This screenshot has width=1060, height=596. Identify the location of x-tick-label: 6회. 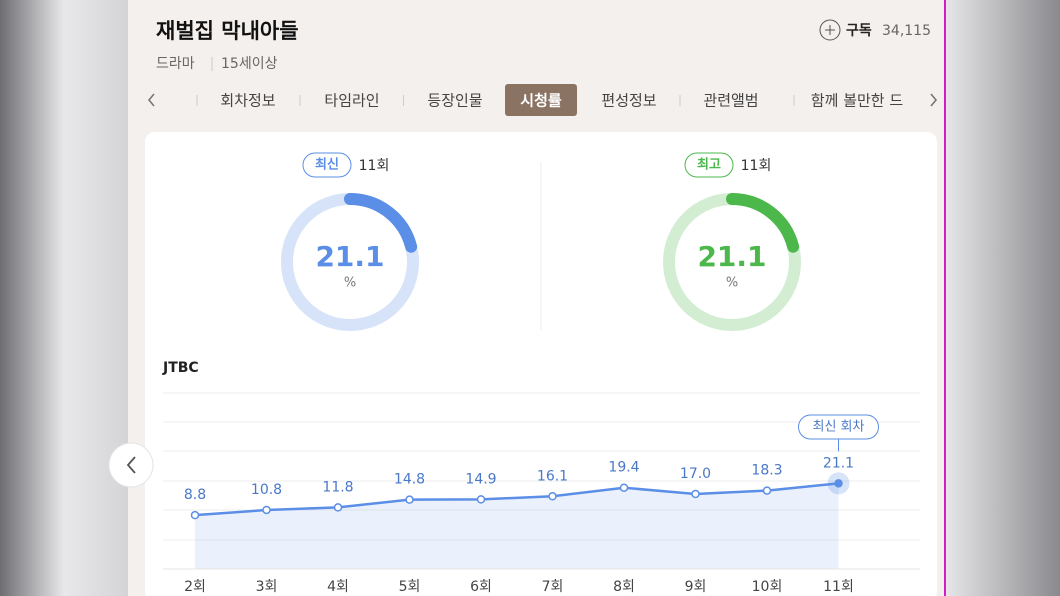
(481, 587).